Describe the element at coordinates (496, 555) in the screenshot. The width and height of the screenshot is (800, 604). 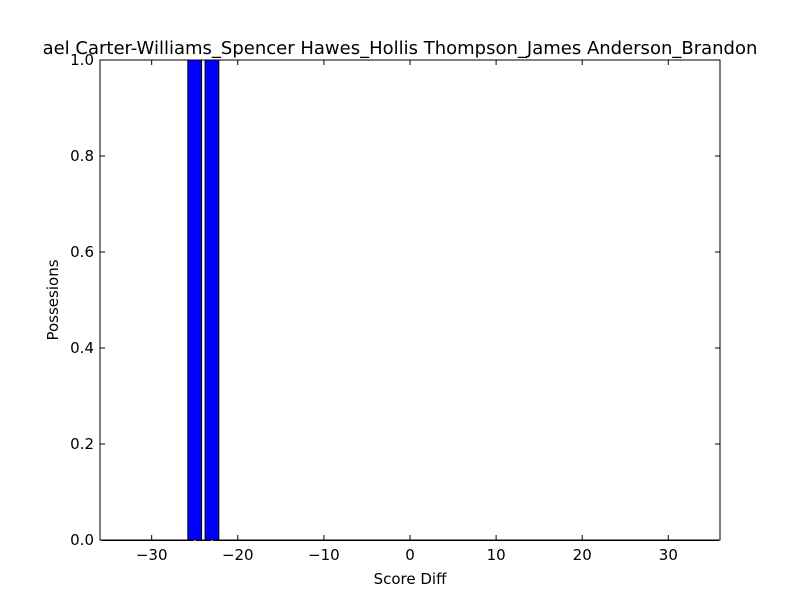
I see `x-tick-label: 10` at that location.